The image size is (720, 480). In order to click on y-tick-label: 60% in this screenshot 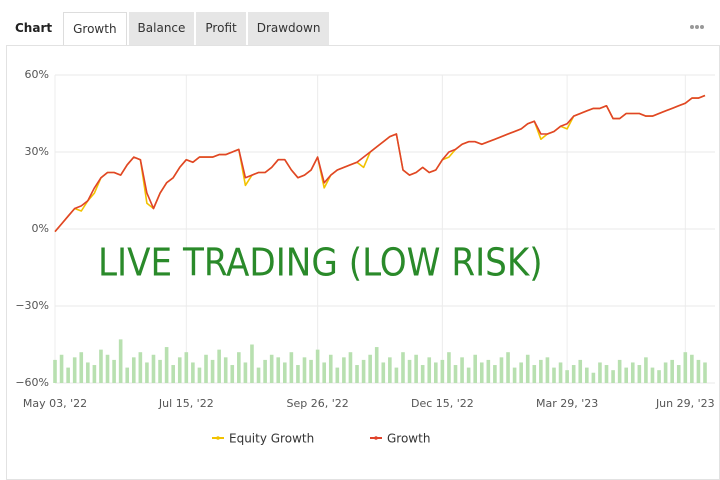, I will do `click(37, 74)`.